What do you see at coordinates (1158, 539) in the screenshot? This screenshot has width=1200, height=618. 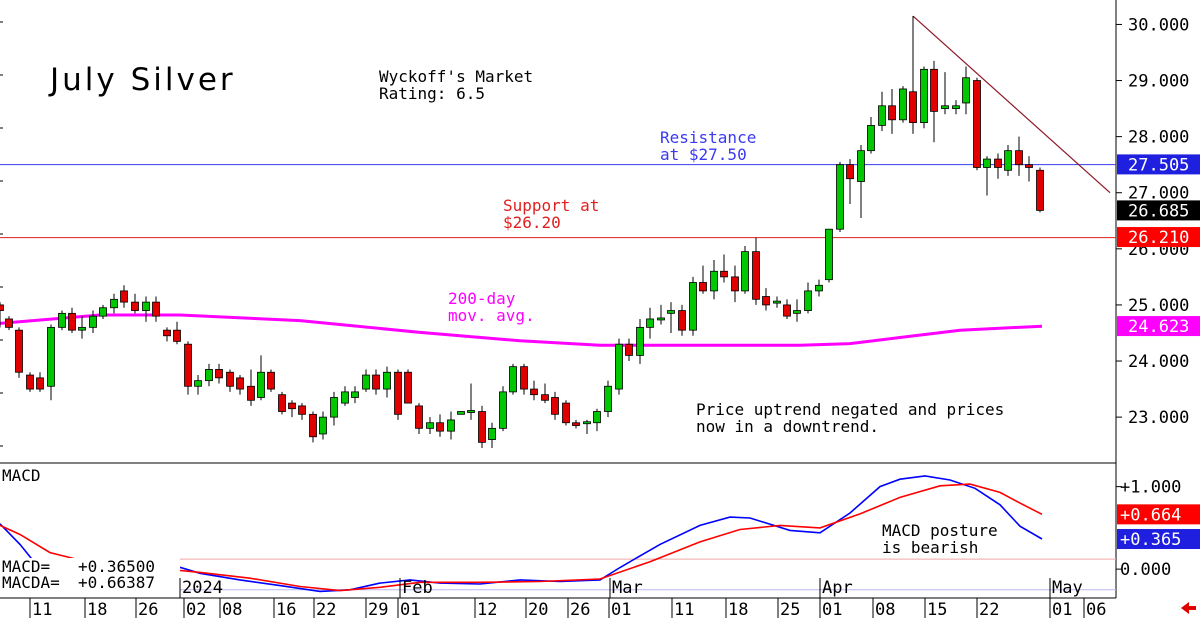 I see `macd-tag` at bounding box center [1158, 539].